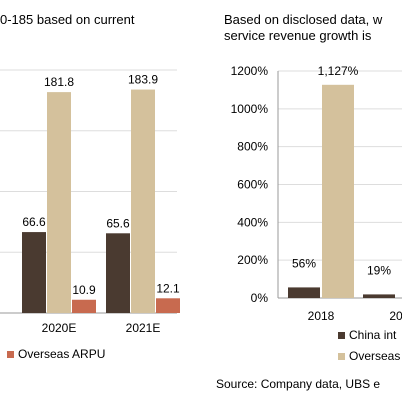 This screenshot has height=402, width=402. What do you see at coordinates (59, 202) in the screenshot?
I see `left-bar-s1-c1` at bounding box center [59, 202].